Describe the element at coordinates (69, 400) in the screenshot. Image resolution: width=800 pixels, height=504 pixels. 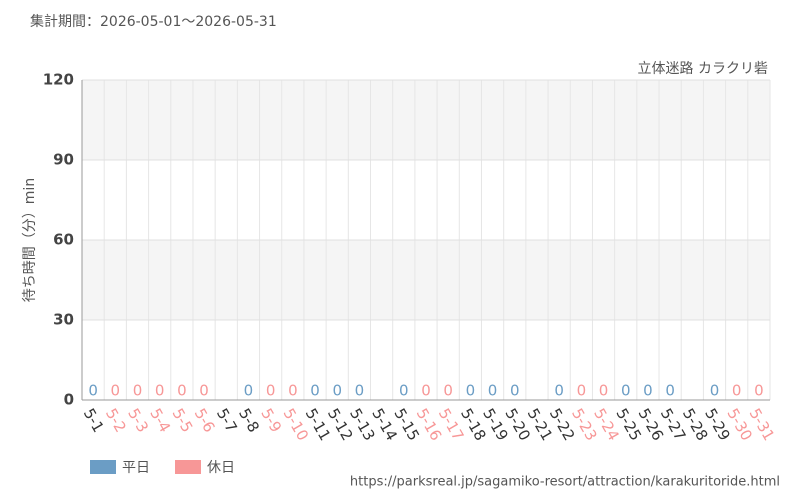
I see `y-tick-label: 0` at that location.